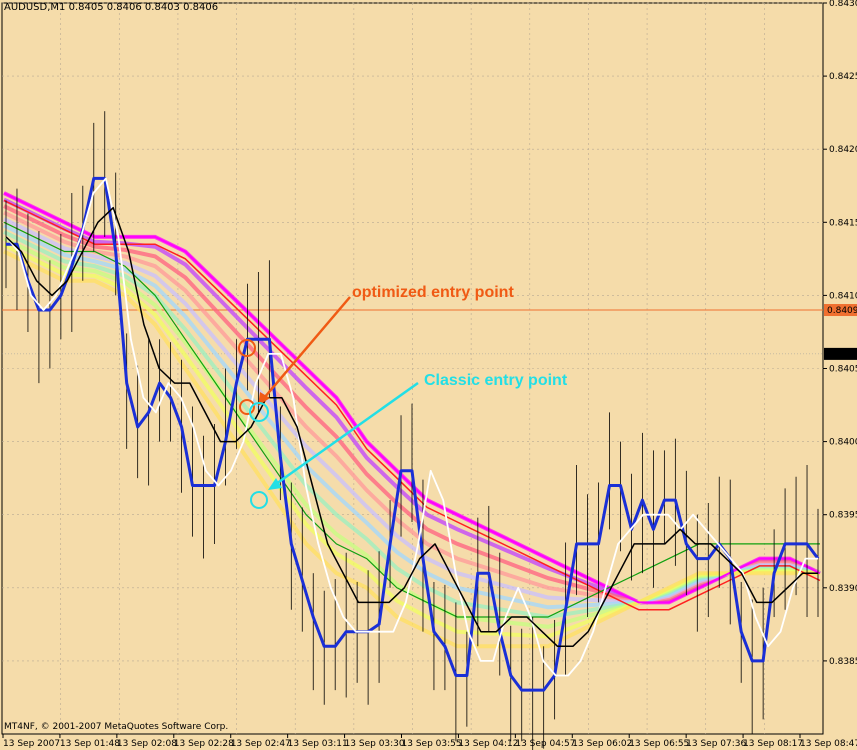 The height and width of the screenshot is (750, 857). What do you see at coordinates (488, 744) in the screenshot?
I see `x-tick-label: 13 Sep 04:12` at bounding box center [488, 744].